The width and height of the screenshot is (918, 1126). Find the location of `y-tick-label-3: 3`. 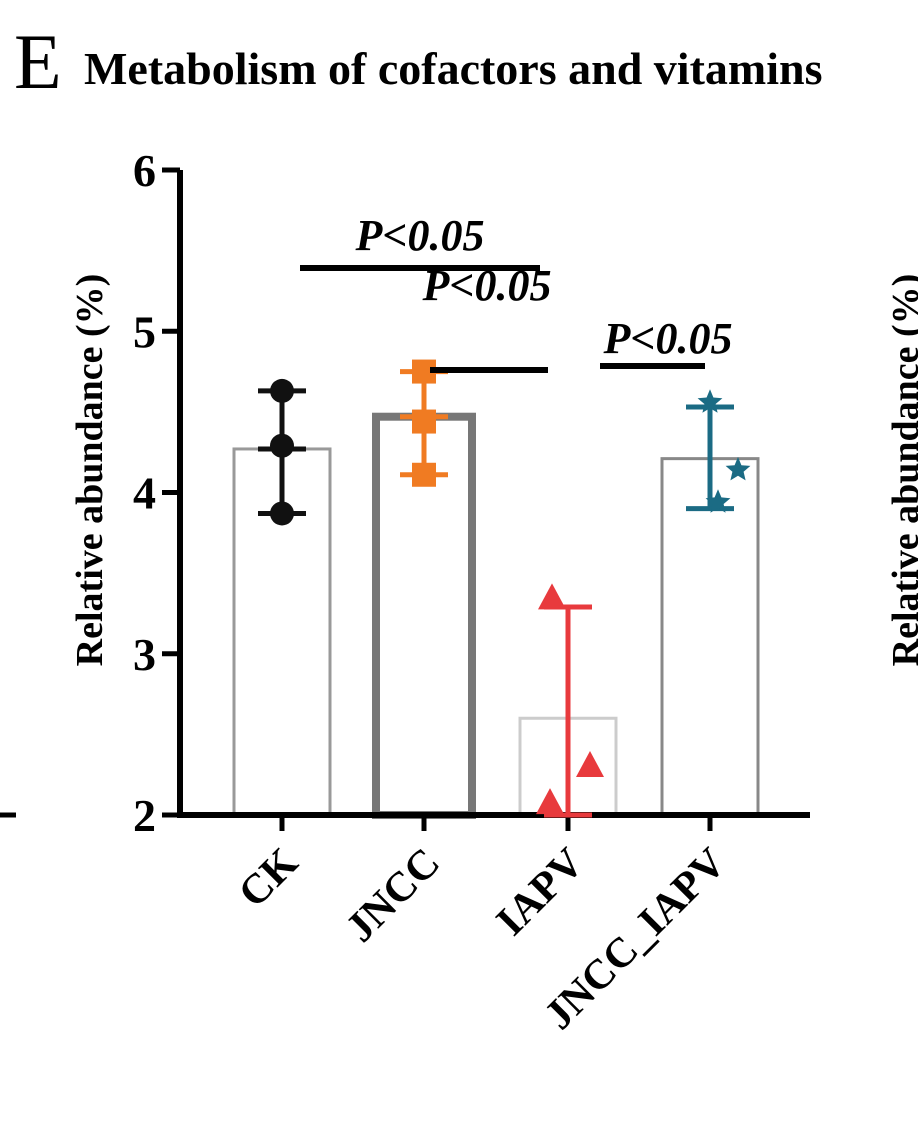

y-tick-label-3: 3 is located at coordinates (144, 654).